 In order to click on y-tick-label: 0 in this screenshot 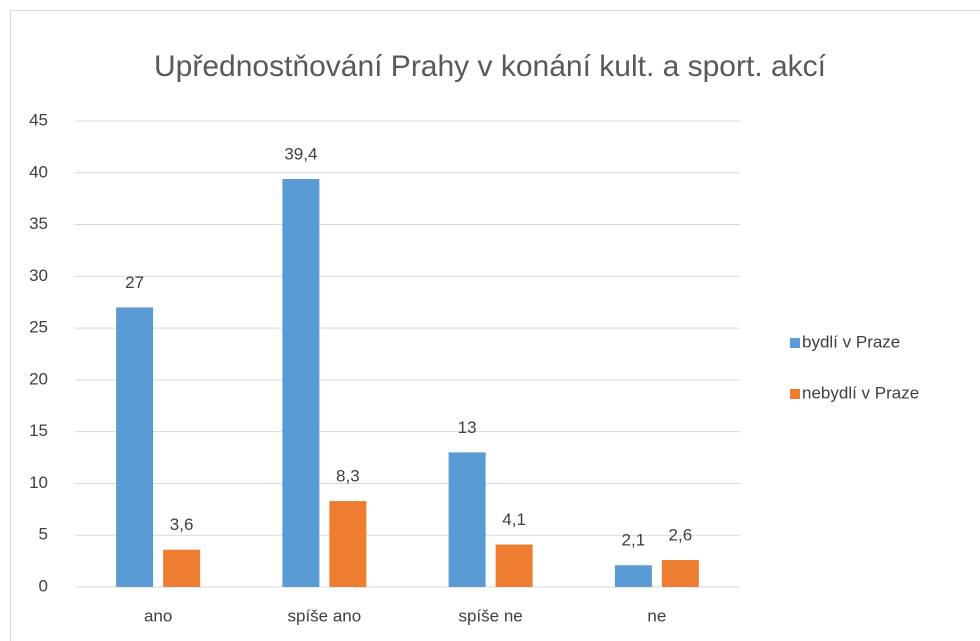, I will do `click(43, 585)`.